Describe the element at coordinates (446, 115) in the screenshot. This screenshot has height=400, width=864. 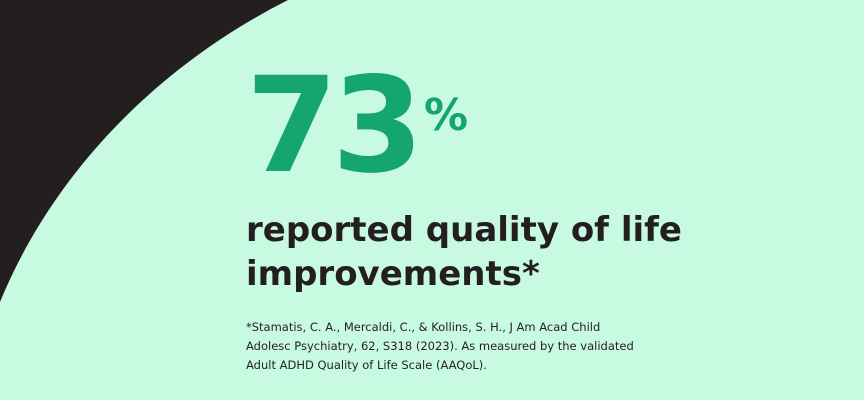
I see `stat-percent-symbol: %` at that location.